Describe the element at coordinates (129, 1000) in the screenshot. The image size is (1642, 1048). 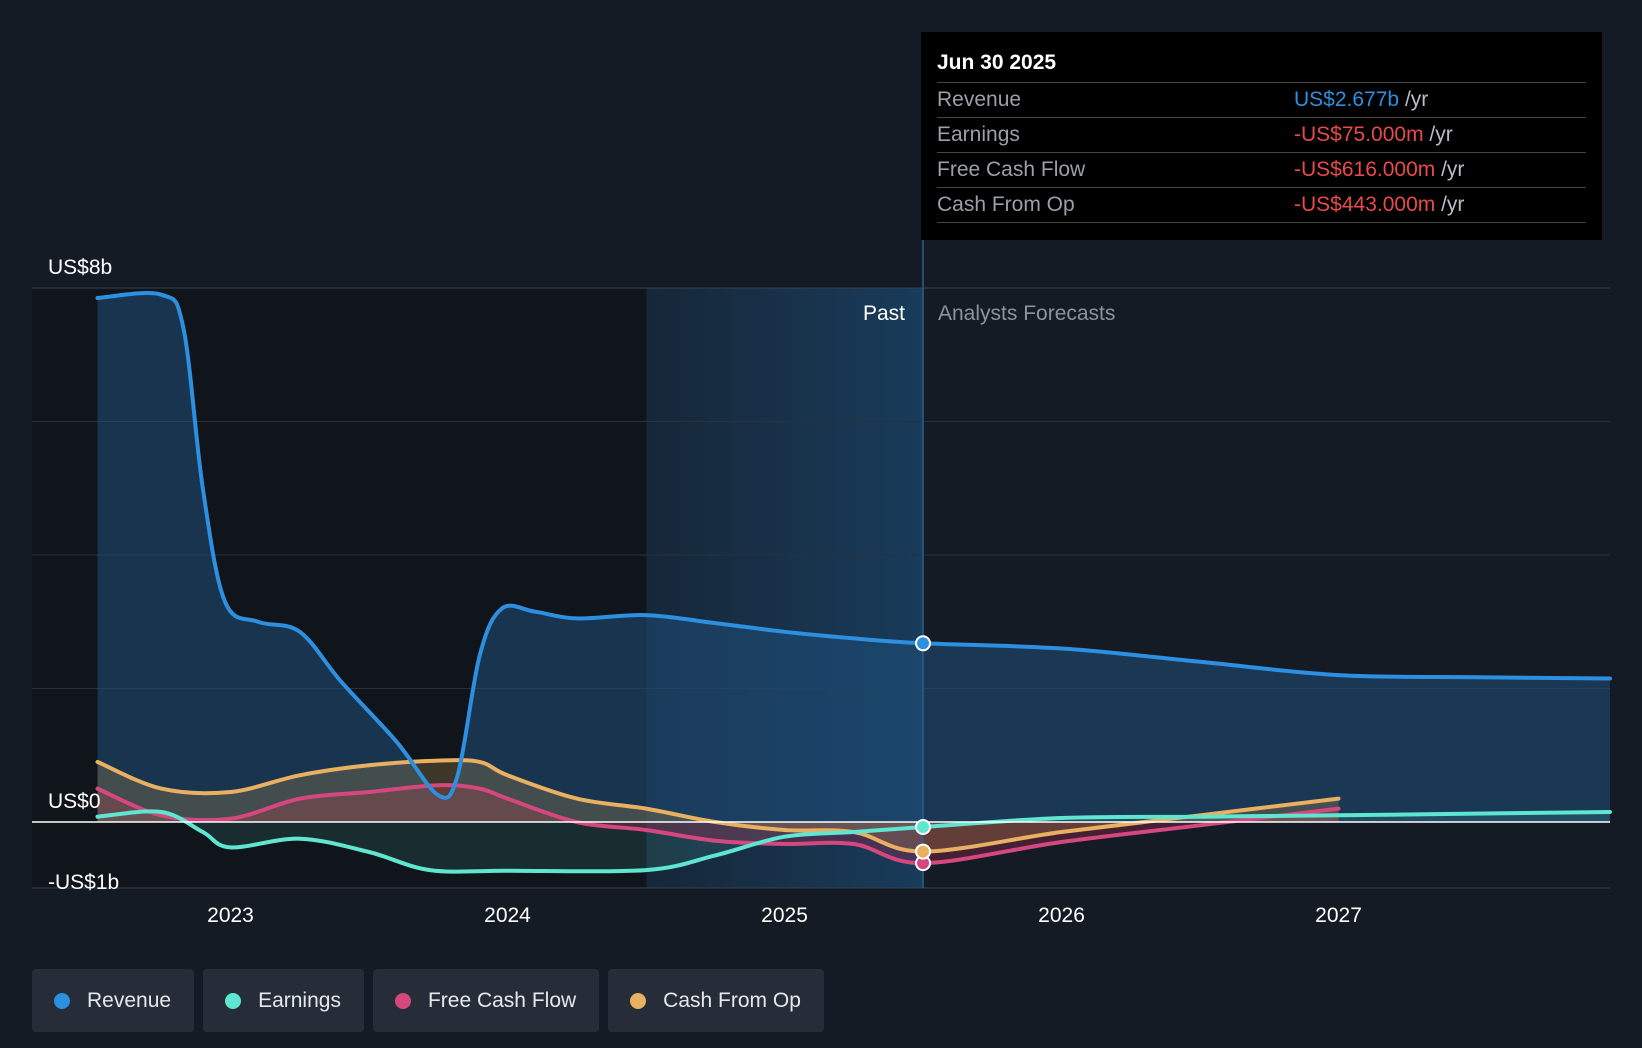
I see `legend-label: Revenue` at that location.